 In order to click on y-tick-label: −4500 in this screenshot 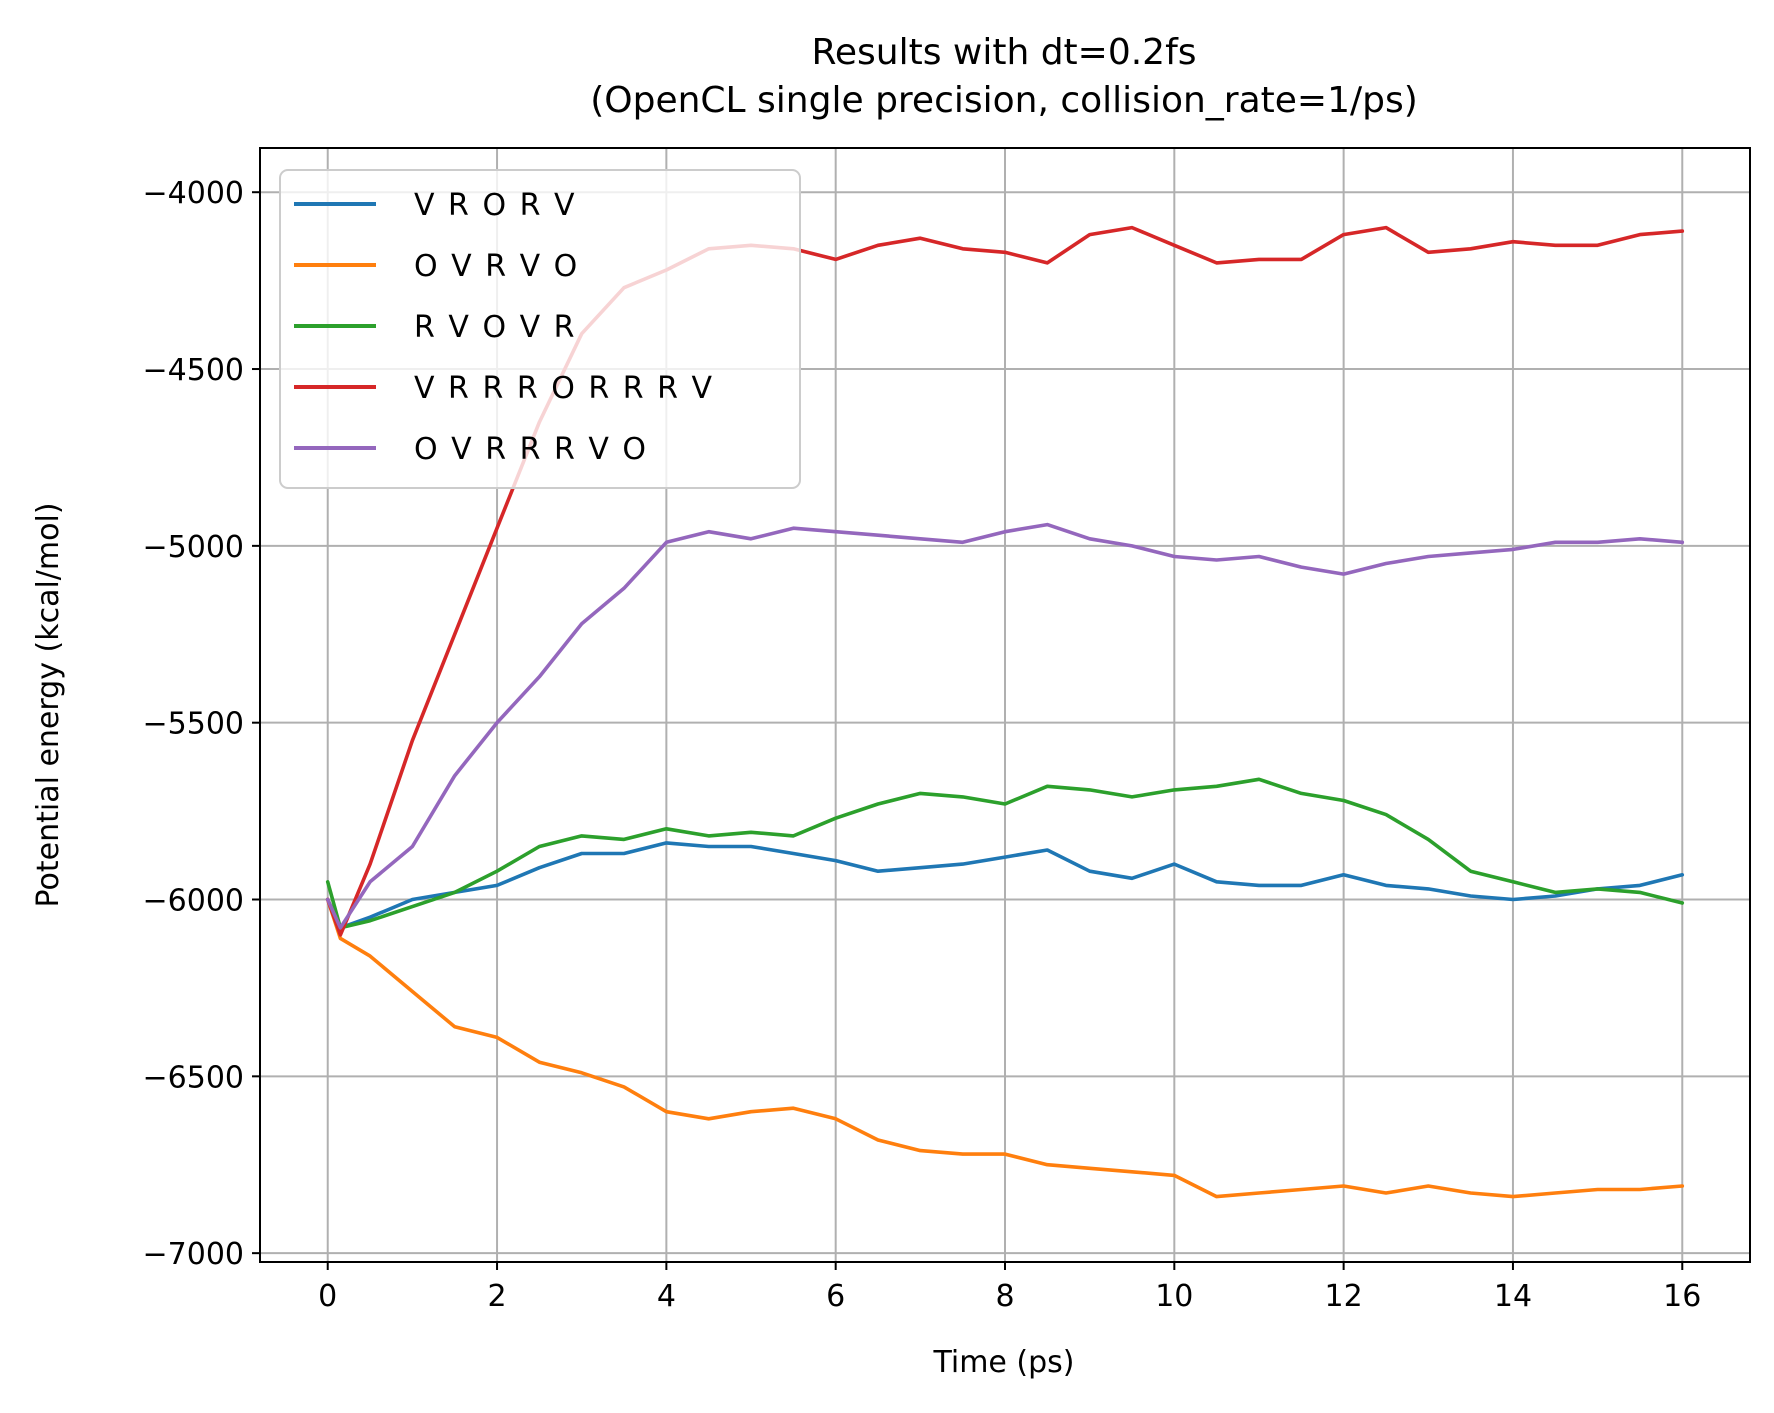, I will do `click(193, 370)`.